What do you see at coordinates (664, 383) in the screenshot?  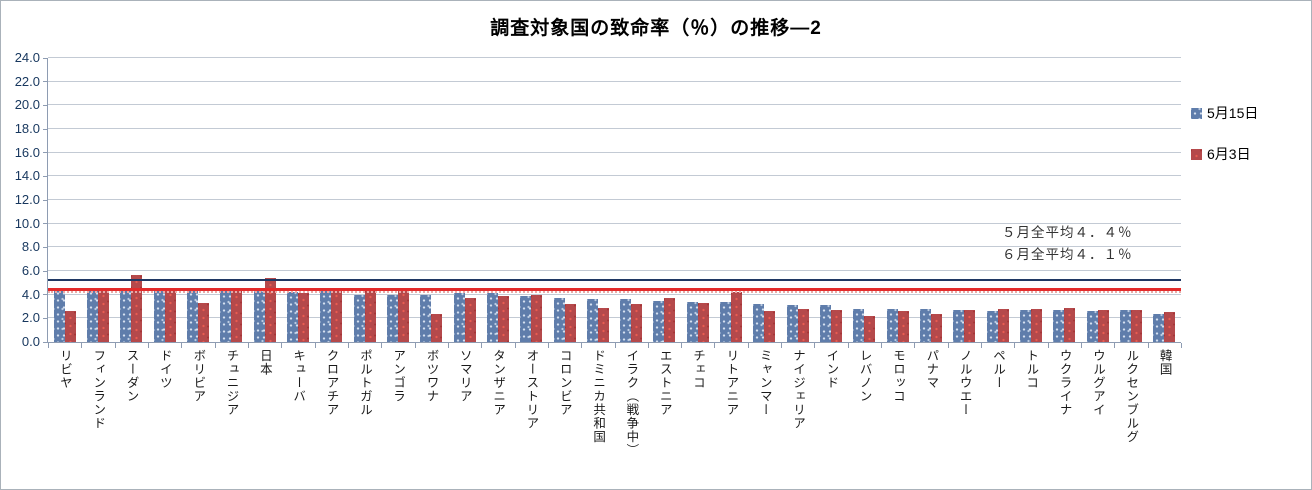 I see `category-label-text: エストニア` at bounding box center [664, 383].